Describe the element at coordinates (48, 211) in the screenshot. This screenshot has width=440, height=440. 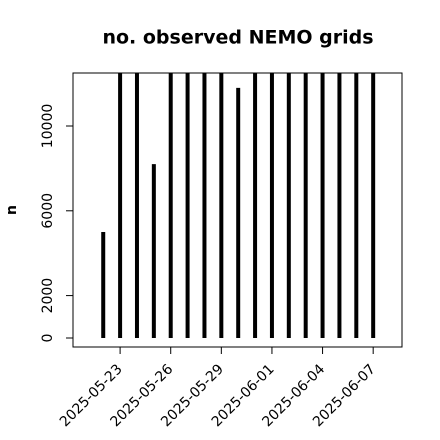
I see `y-tick-label: 6000` at that location.